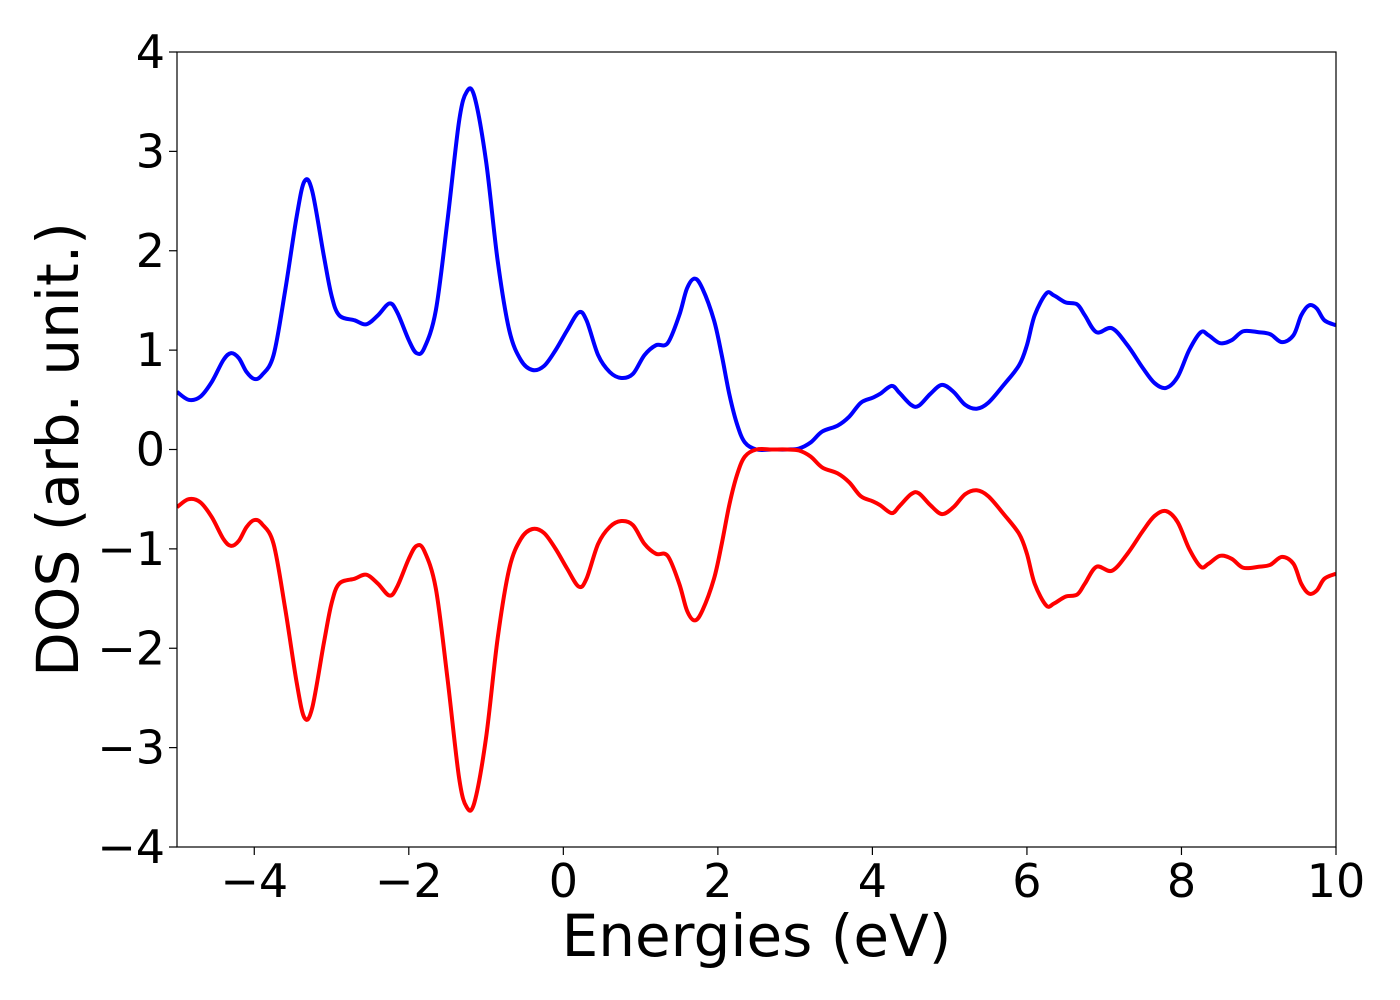 This screenshot has height=1000, width=1400. Describe the element at coordinates (150, 350) in the screenshot. I see `y-tick-label: 1` at that location.